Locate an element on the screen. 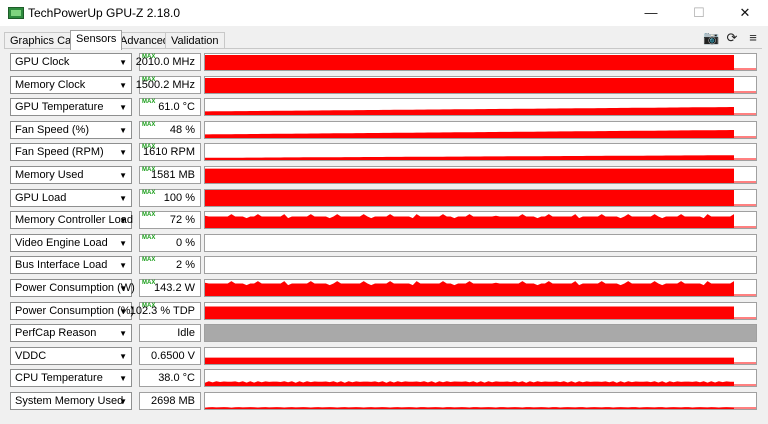  sensor-name-dropdown: GPU Load ▼ is located at coordinates (71, 197).